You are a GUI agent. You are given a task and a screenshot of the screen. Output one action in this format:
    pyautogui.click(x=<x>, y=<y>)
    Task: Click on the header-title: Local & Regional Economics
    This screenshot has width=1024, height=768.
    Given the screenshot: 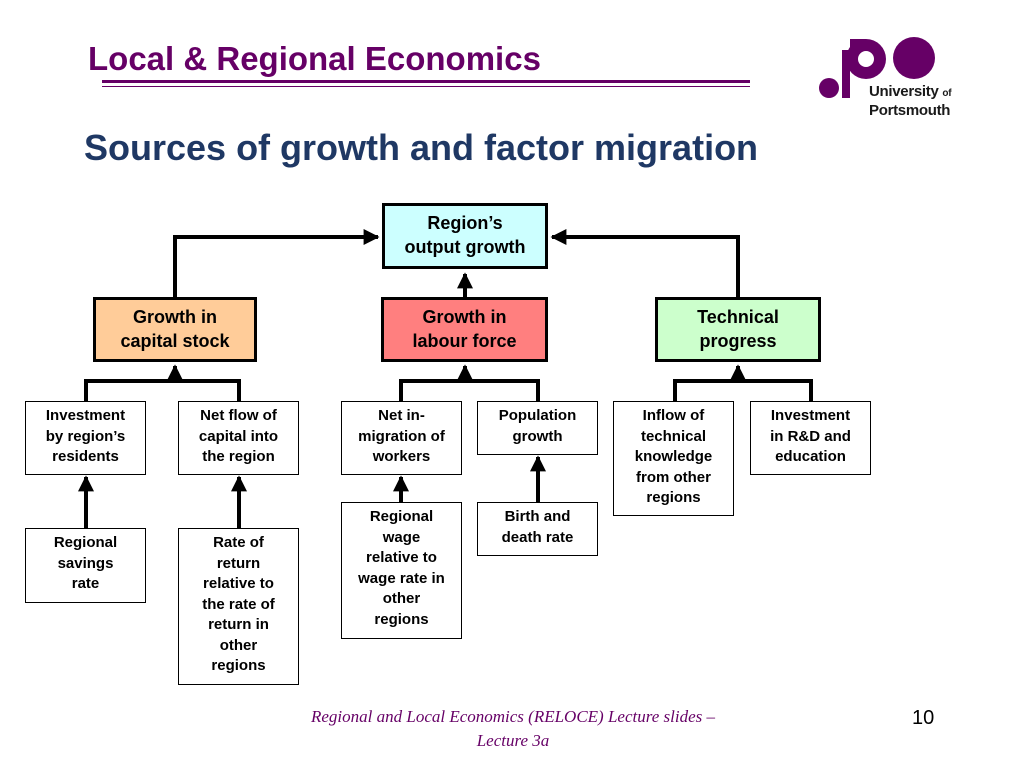 What is the action you would take?
    pyautogui.click(x=314, y=58)
    